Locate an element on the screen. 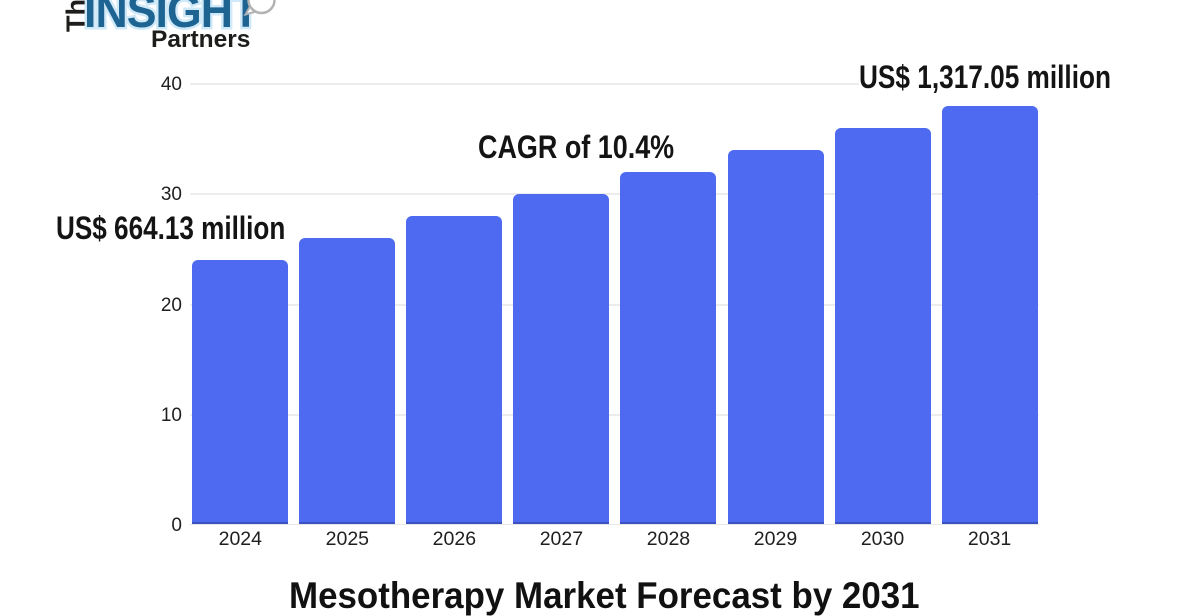 The height and width of the screenshot is (616, 1200). svg-text: The is located at coordinates (76, 16).